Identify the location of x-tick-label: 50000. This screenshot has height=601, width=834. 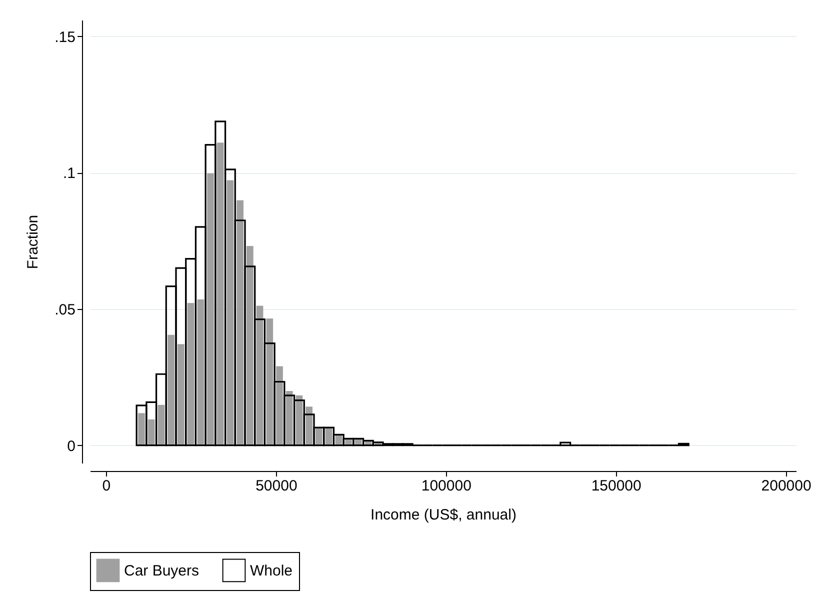
(277, 486).